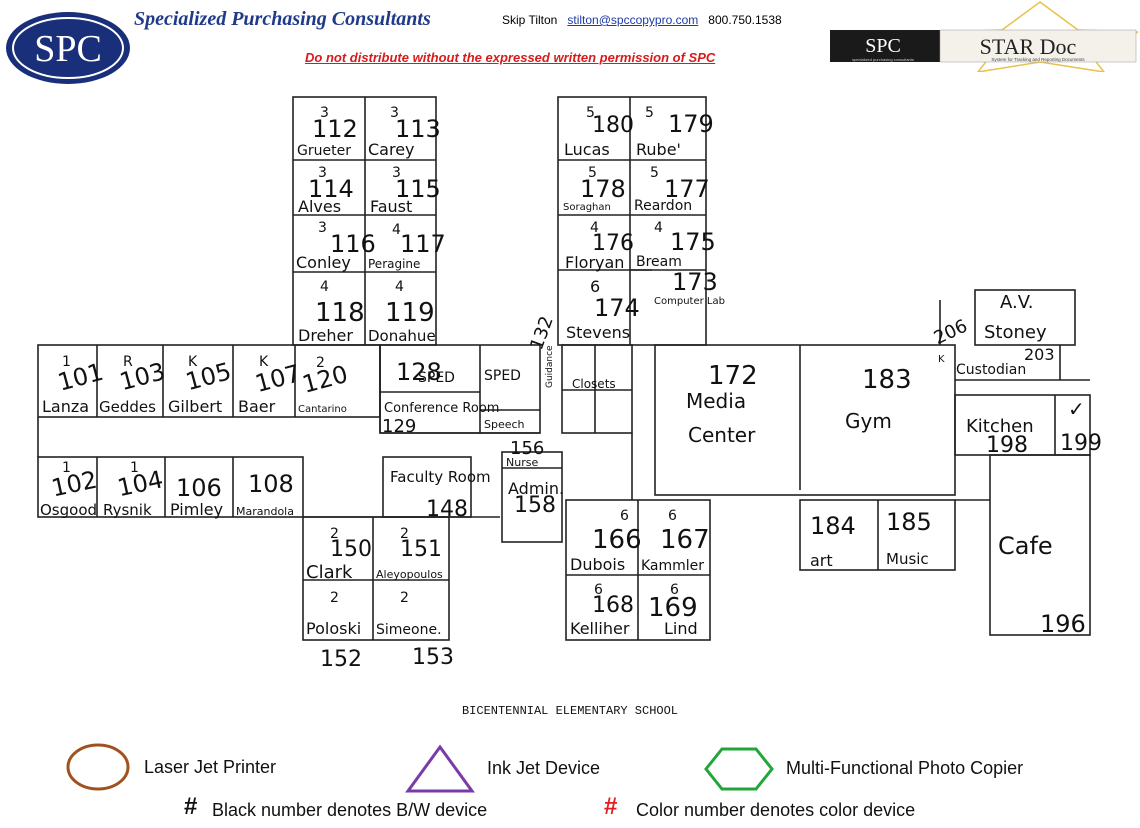 This screenshot has width=1140, height=828. What do you see at coordinates (536, 488) in the screenshot?
I see `admin-label: Admin.` at bounding box center [536, 488].